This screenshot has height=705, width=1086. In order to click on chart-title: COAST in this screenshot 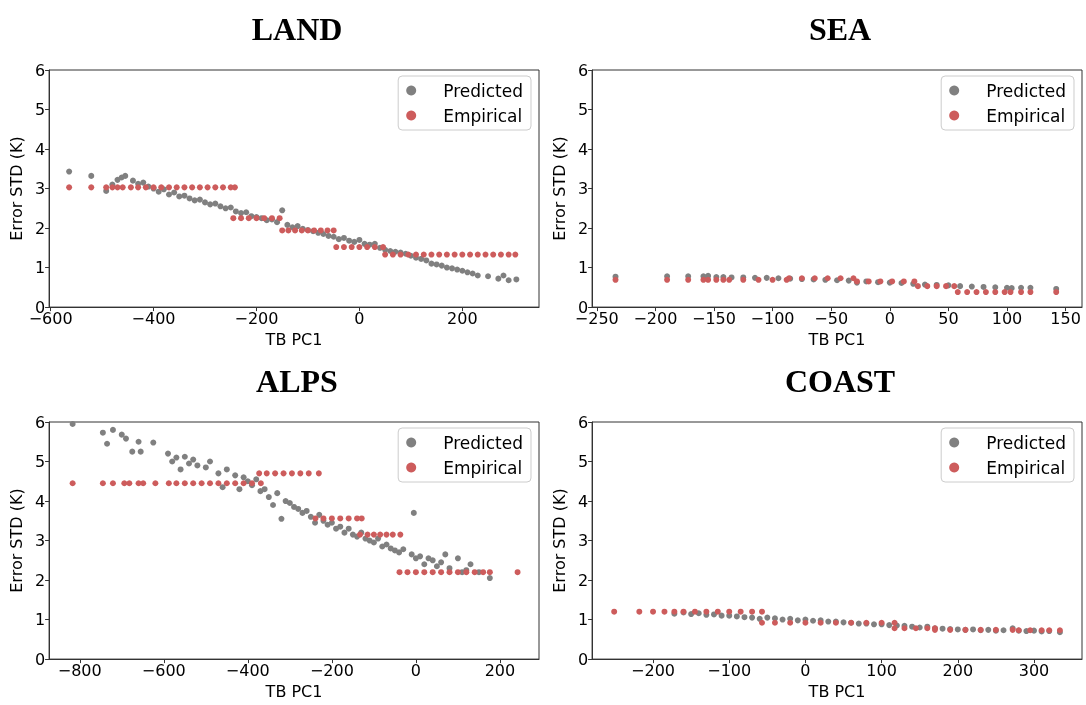, I will do `click(840, 381)`.